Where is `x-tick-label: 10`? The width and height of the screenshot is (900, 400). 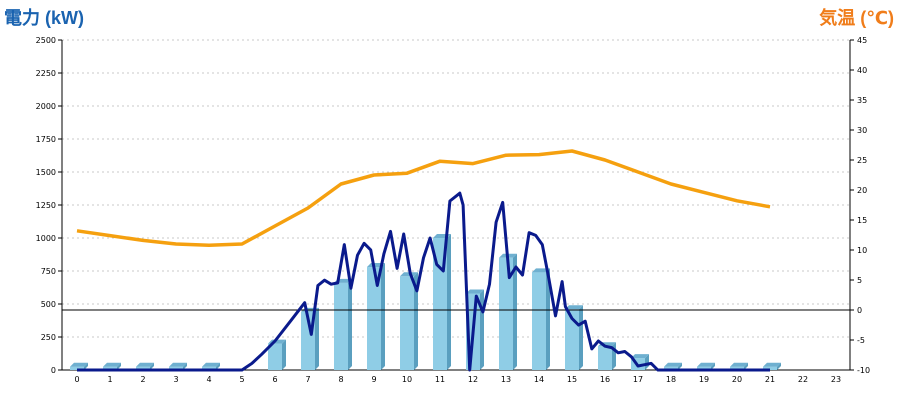
x-tick-label: 10 is located at coordinates (407, 379).